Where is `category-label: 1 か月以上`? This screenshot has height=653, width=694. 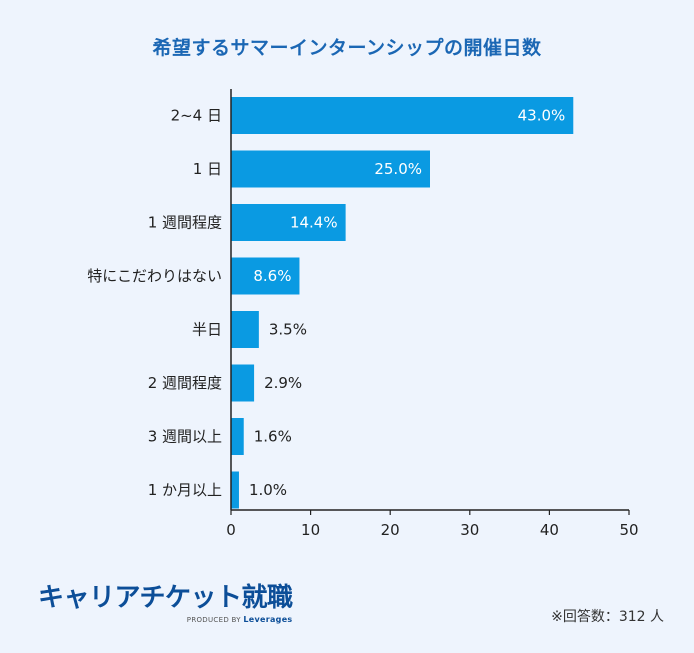 category-label: 1 か月以上 is located at coordinates (185, 490).